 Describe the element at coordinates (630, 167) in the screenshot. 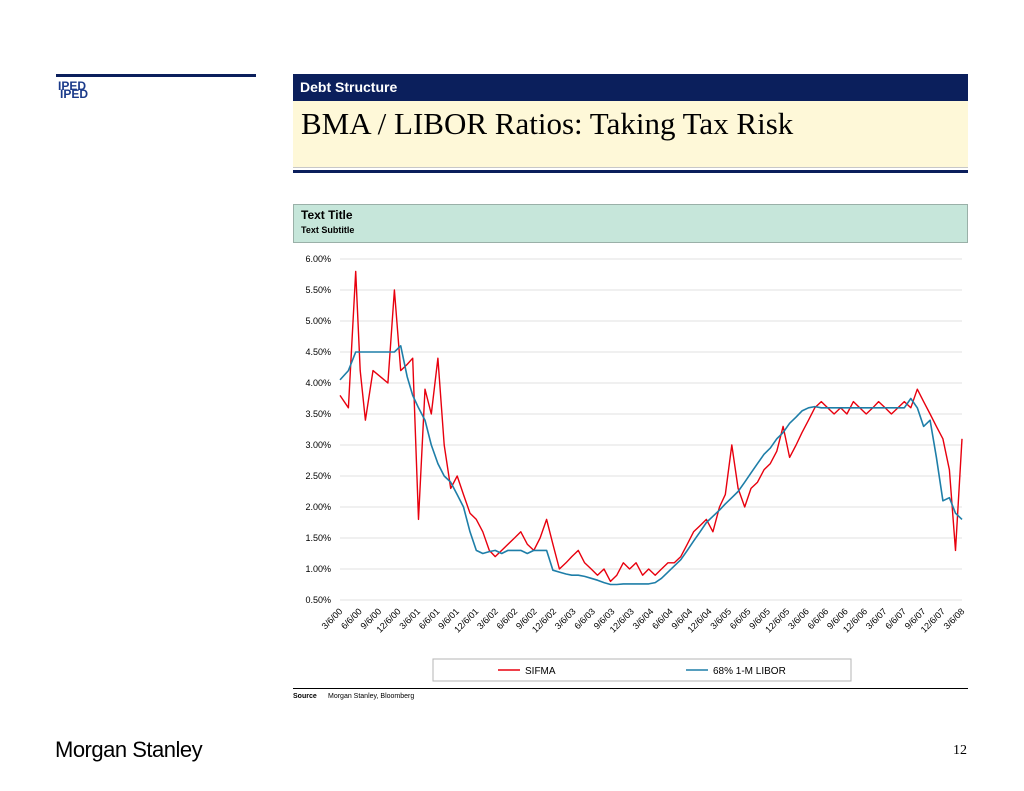

I see `title-rule-thin` at that location.